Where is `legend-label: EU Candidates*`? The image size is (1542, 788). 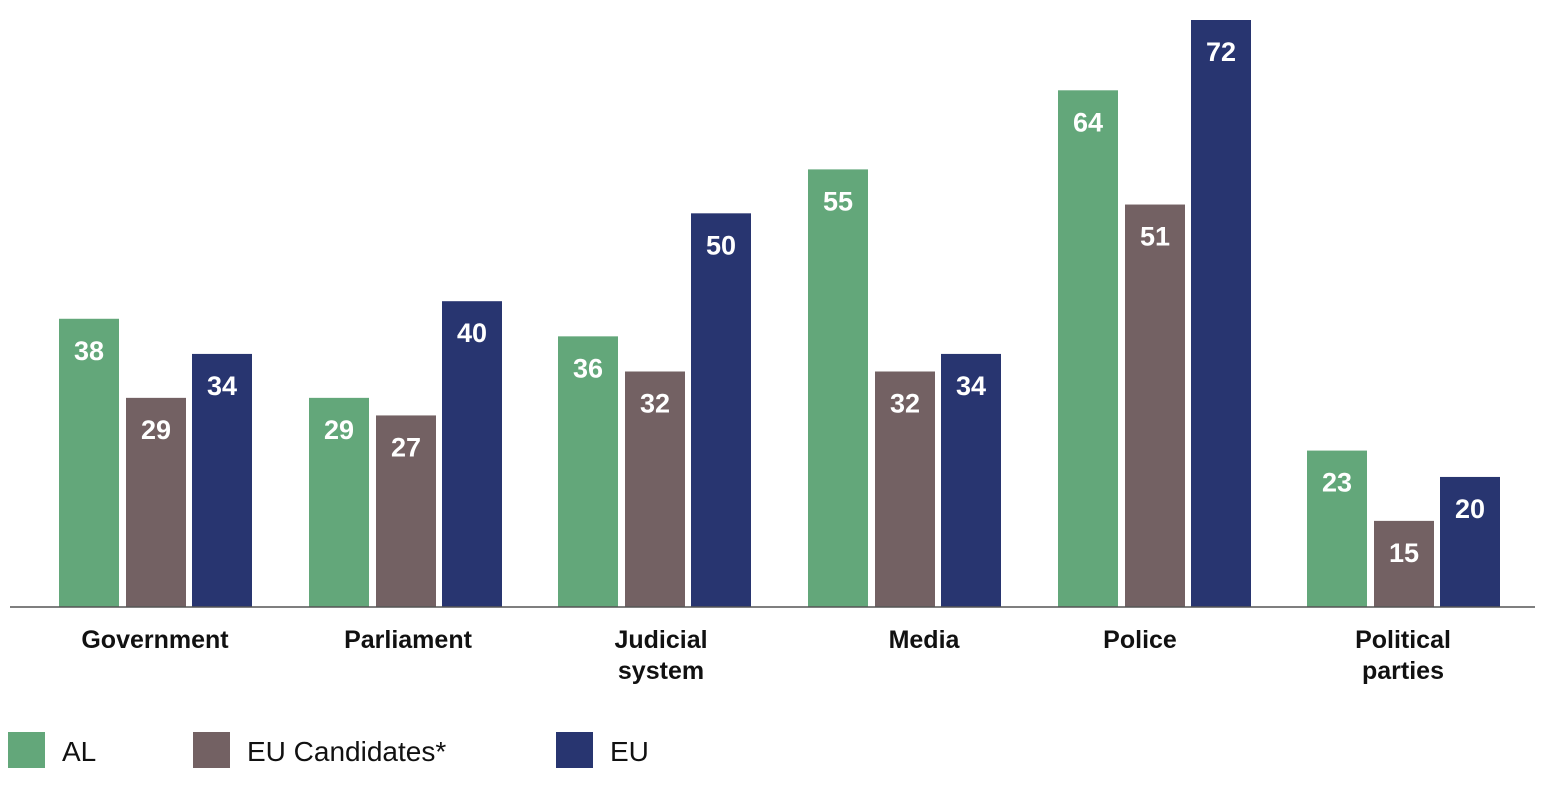
legend-label: EU Candidates* is located at coordinates (346, 751).